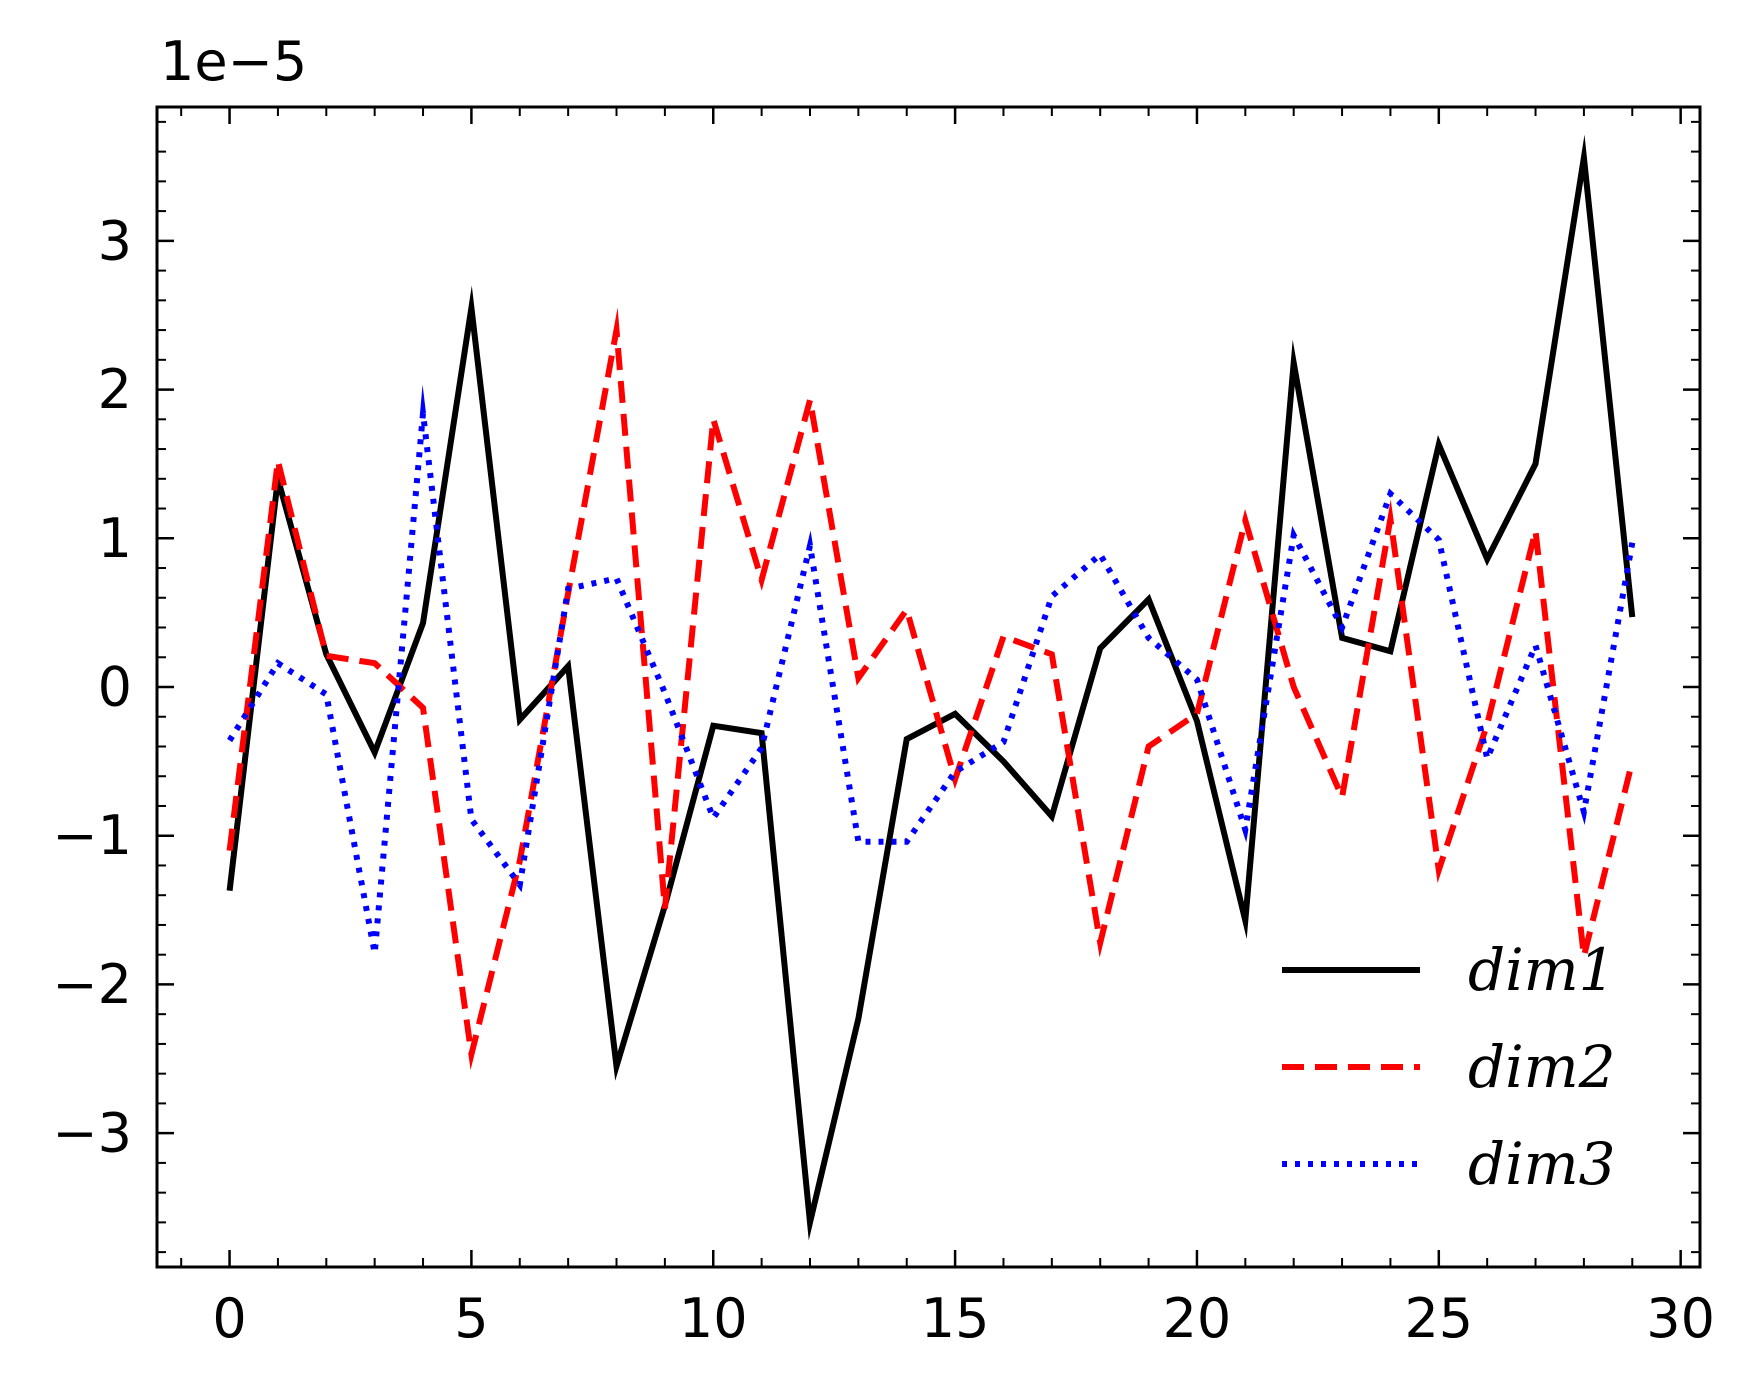 This screenshot has height=1387, width=1742. What do you see at coordinates (1197, 1318) in the screenshot?
I see `x-tick-label: 20` at bounding box center [1197, 1318].